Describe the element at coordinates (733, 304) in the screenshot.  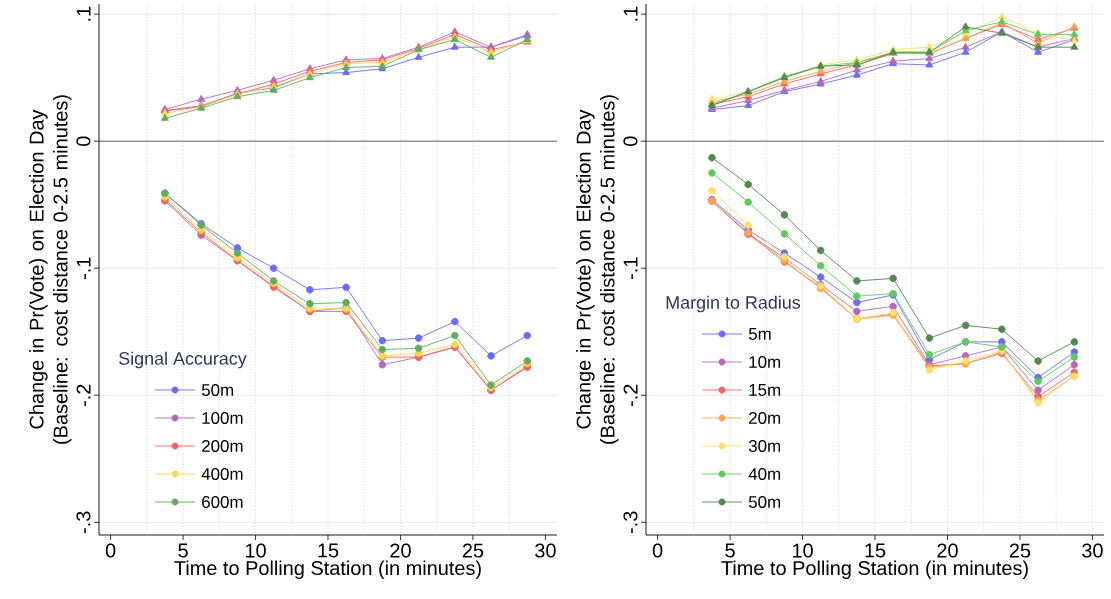
I see `legend-title: Margin to Radius` at that location.